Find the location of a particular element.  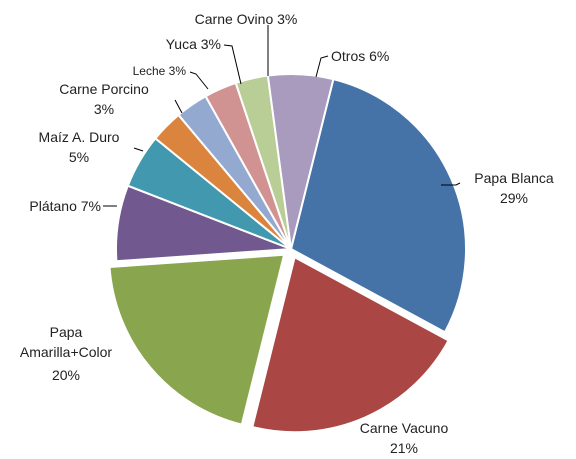

leader-line-otros is located at coordinates (322, 66).